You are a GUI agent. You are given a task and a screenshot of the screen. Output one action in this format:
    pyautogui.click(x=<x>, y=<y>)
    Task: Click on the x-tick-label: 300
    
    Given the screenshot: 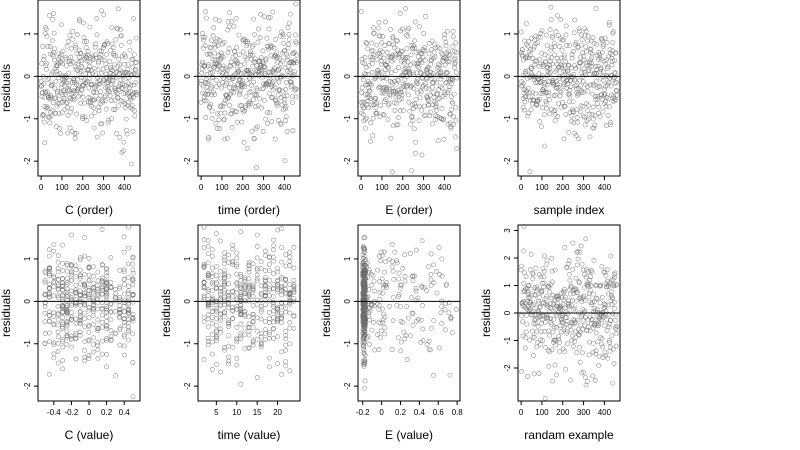 What is the action you would take?
    pyautogui.click(x=584, y=412)
    